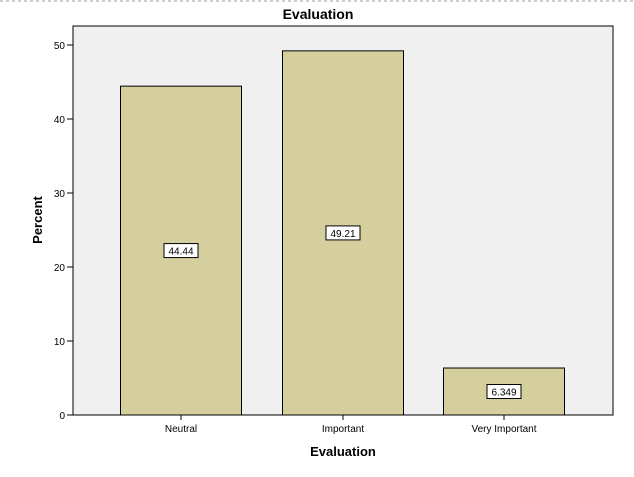 The height and width of the screenshot is (477, 634). What do you see at coordinates (318, 14) in the screenshot?
I see `chart-title: Evaluation` at bounding box center [318, 14].